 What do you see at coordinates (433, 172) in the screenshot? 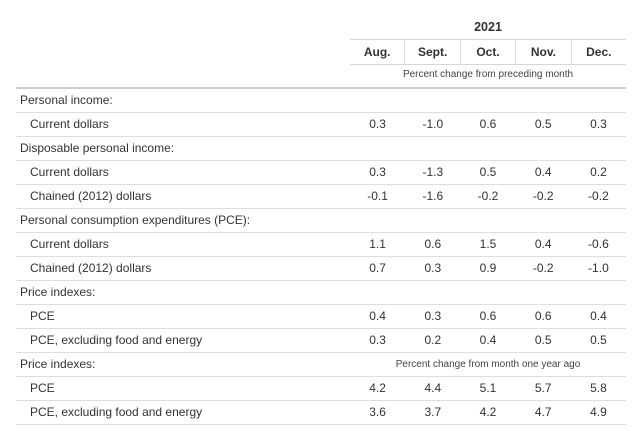
I see `value-cell: -1.3` at bounding box center [433, 172].